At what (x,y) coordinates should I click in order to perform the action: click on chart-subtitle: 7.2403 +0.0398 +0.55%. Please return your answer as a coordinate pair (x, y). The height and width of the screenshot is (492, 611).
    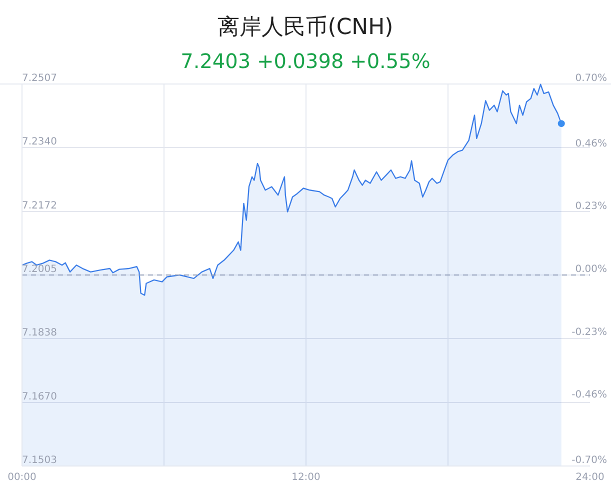
    Looking at the image, I should click on (305, 61).